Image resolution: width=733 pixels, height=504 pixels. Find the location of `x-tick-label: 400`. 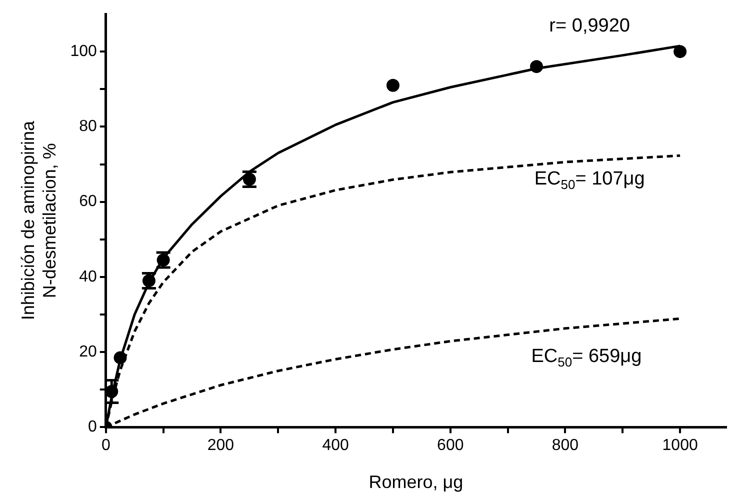

x-tick-label: 400 is located at coordinates (336, 445).